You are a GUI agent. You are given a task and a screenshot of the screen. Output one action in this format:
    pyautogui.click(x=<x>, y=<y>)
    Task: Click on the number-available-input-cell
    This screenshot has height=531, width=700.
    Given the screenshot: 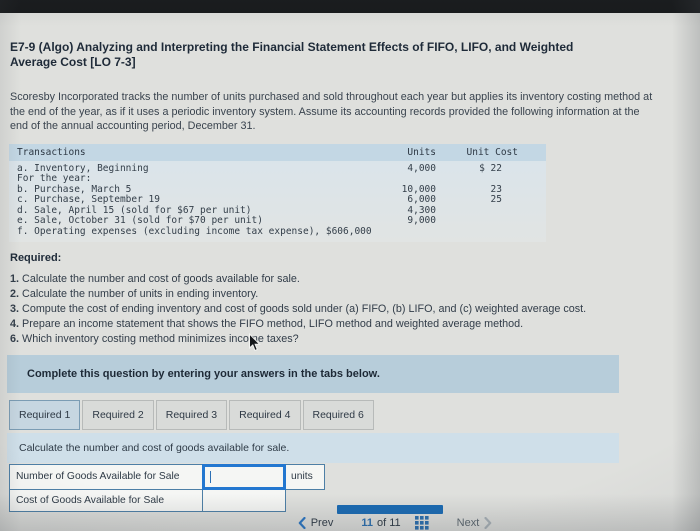 What is the action you would take?
    pyautogui.click(x=244, y=476)
    